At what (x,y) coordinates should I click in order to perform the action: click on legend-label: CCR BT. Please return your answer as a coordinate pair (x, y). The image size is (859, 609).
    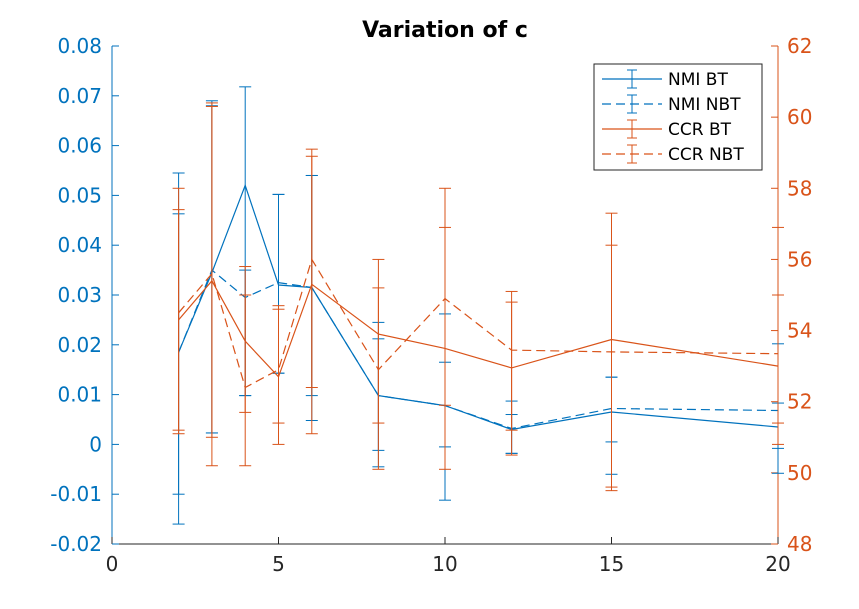
    Looking at the image, I should click on (700, 130).